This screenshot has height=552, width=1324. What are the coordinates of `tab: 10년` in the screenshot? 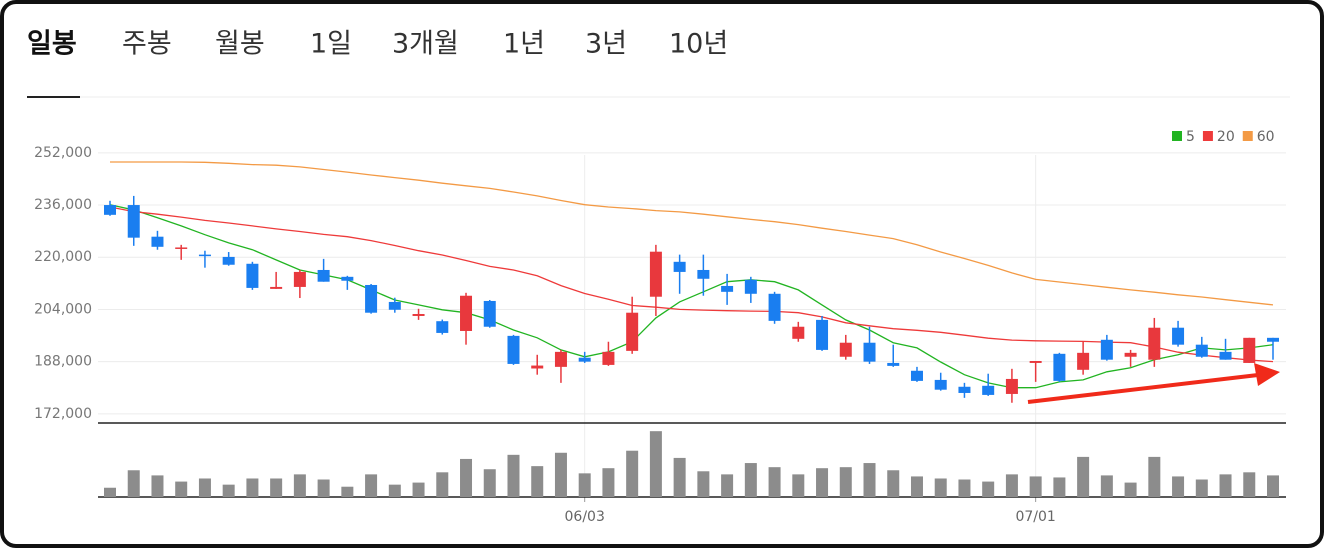 It's located at (698, 44).